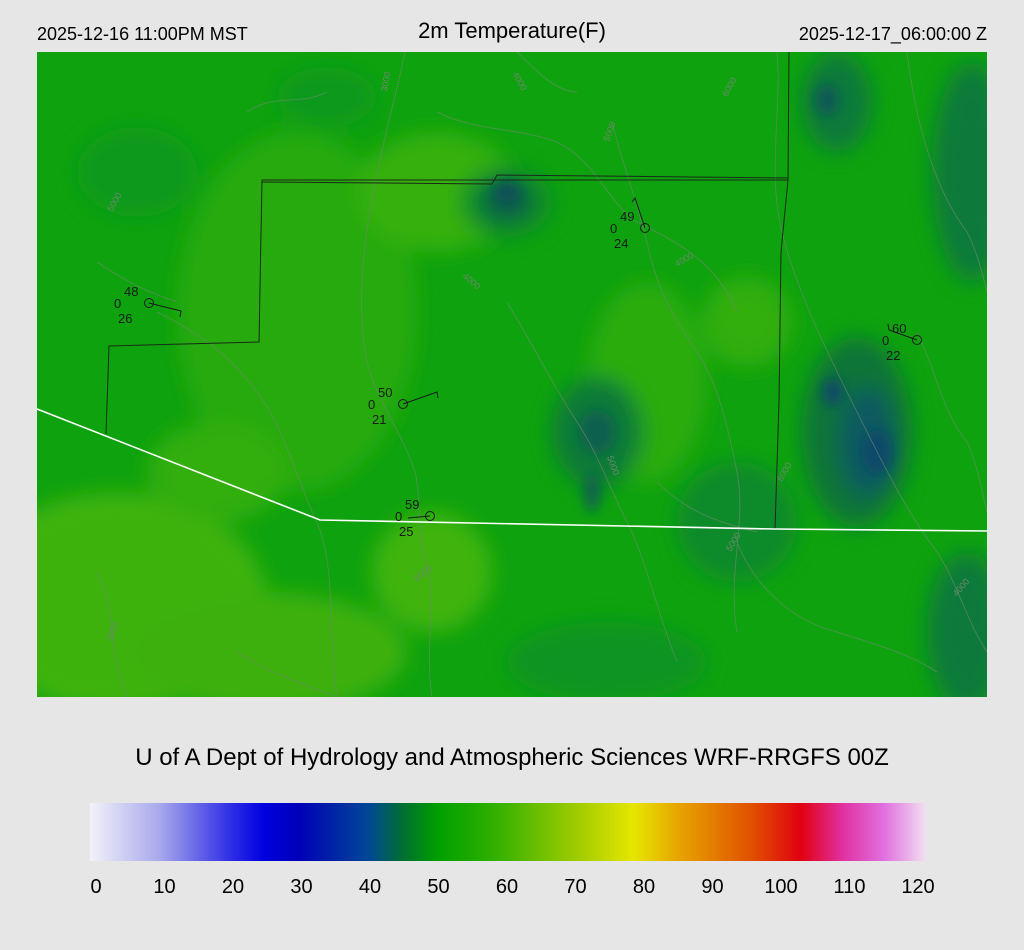 The image size is (1024, 950). What do you see at coordinates (385, 81) in the screenshot?
I see `contour-label: 3000` at bounding box center [385, 81].